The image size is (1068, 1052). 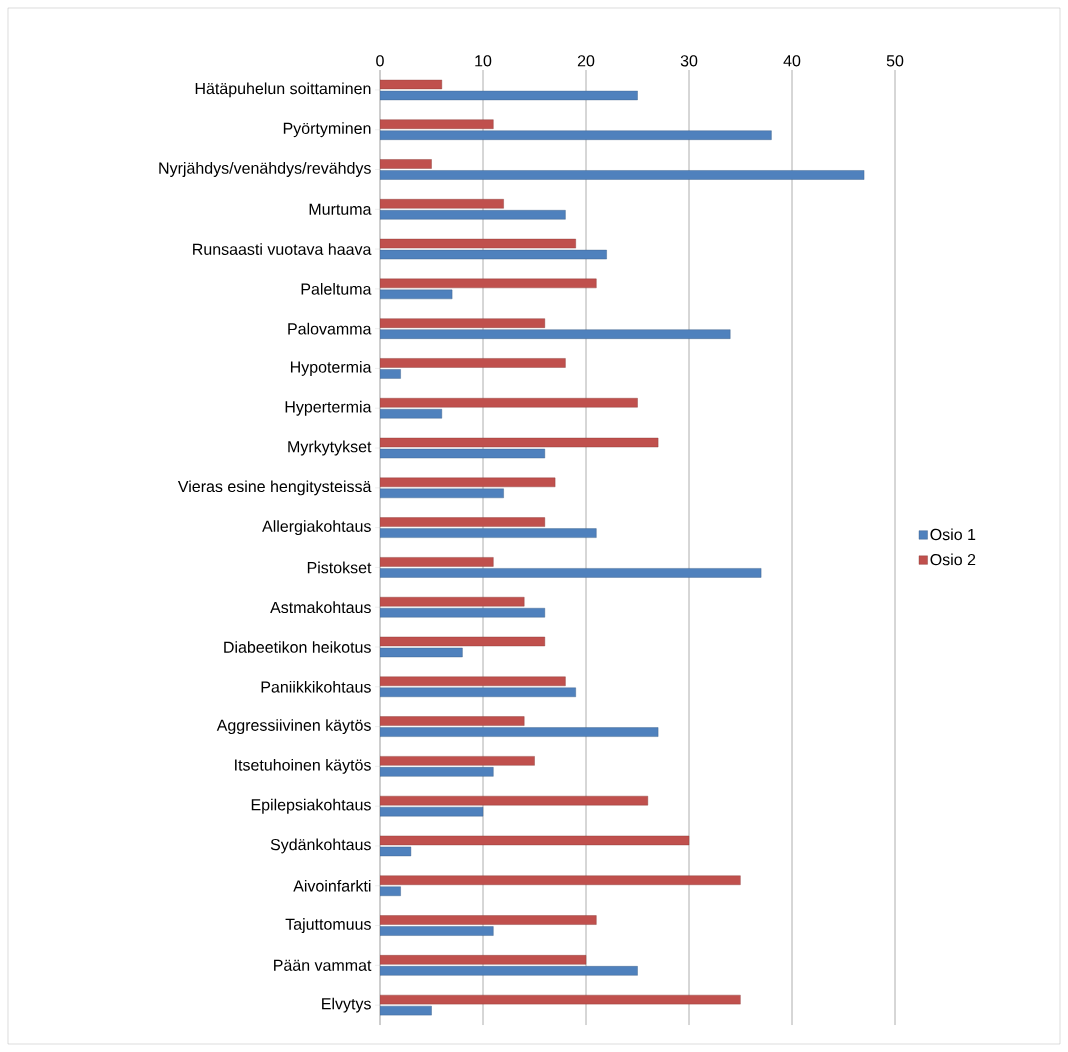 I want to click on y-tick-label: Diabeetikon heikotus, so click(x=297, y=647).